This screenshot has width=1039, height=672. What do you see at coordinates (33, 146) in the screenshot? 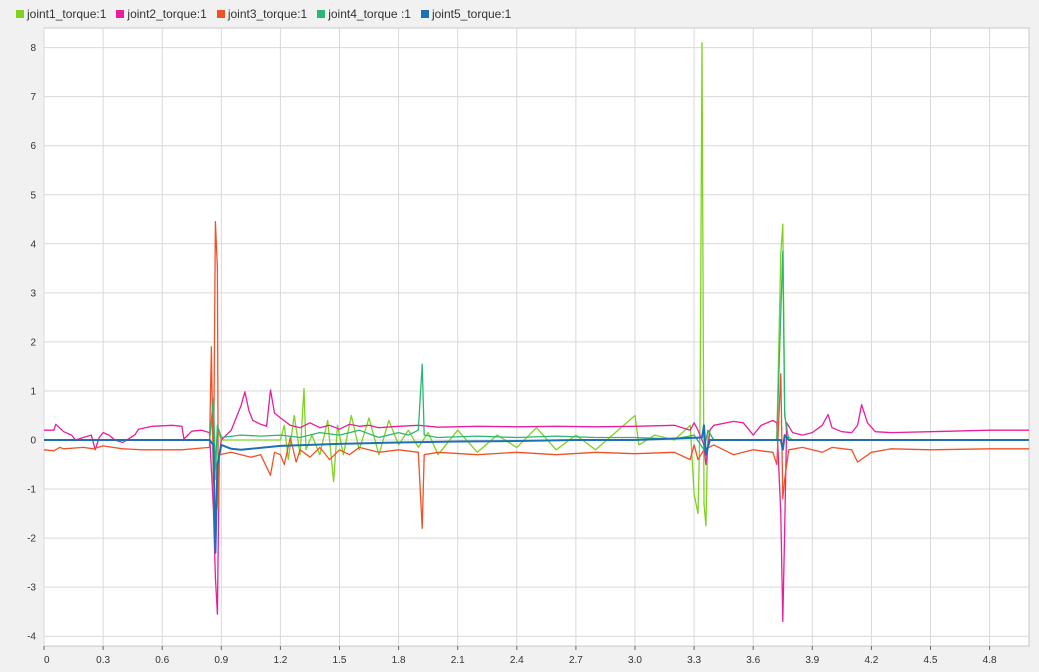
I see `y-tick-label: 6` at bounding box center [33, 146].